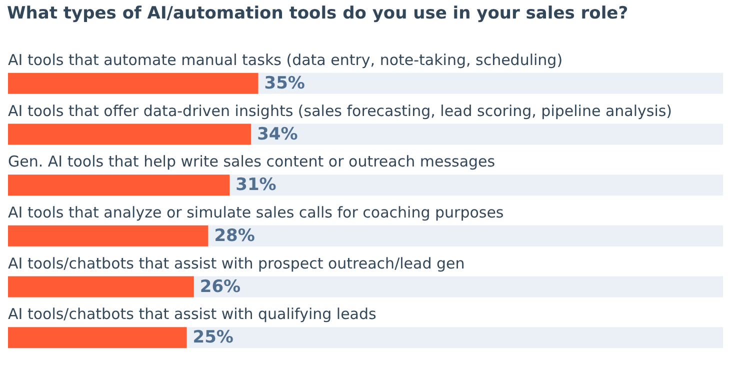 The image size is (731, 365). Describe the element at coordinates (285, 59) in the screenshot. I see `y-tick-label: AI tools that automate manual tasks (data entry, note-taking, scheduling)` at that location.